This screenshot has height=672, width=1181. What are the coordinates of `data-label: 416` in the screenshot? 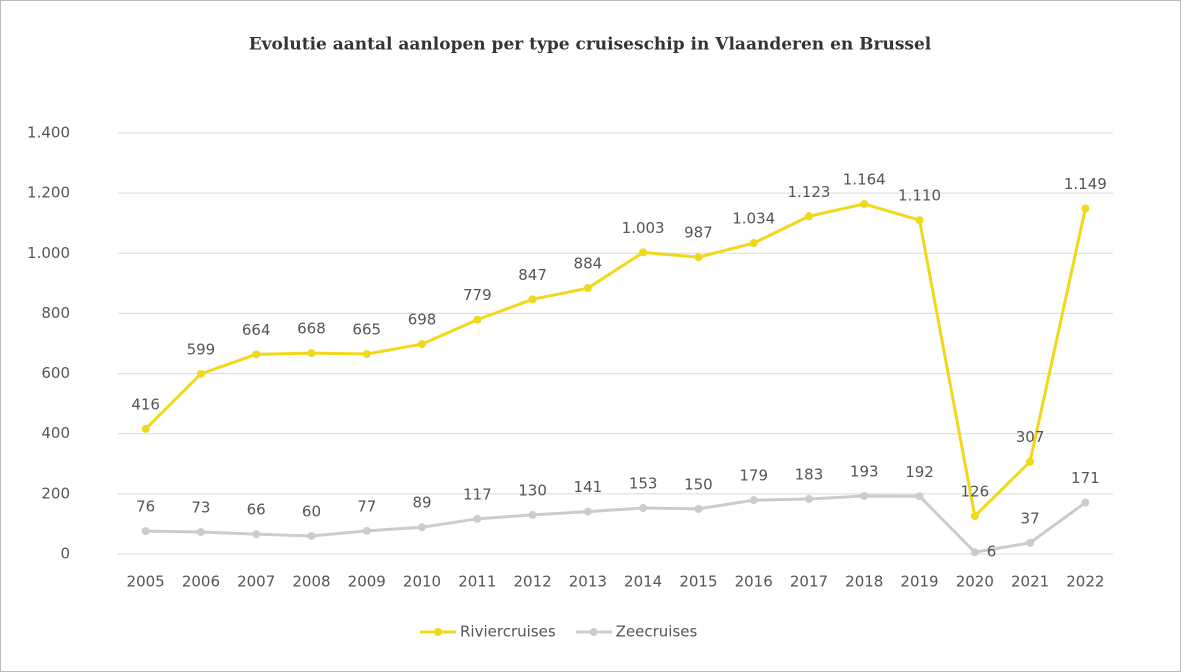 It's located at (145, 404).